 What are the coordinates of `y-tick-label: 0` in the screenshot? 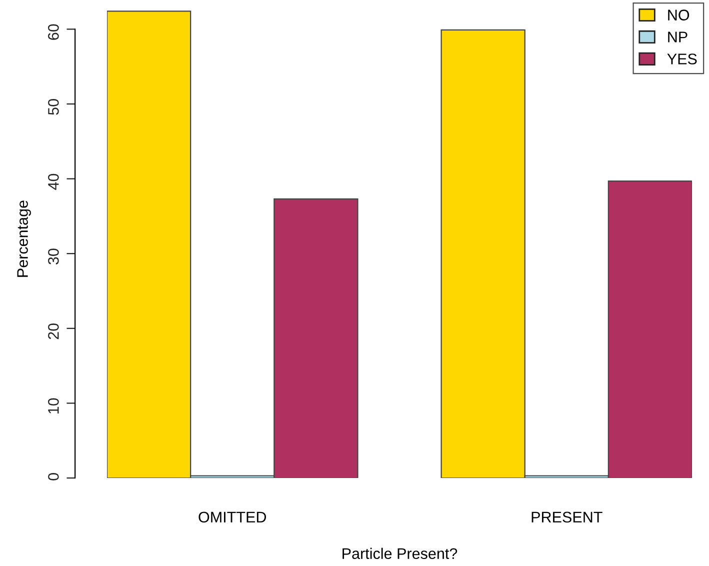 It's located at (53, 476).